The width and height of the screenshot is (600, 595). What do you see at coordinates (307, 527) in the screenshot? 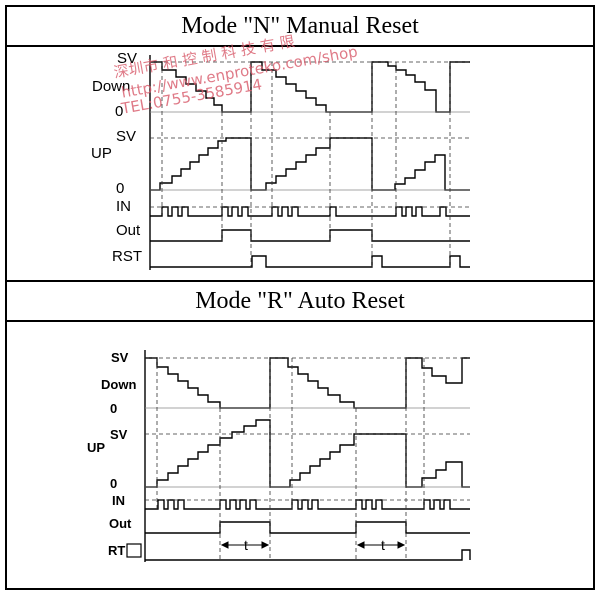
I see `auto-out-signal` at bounding box center [307, 527].